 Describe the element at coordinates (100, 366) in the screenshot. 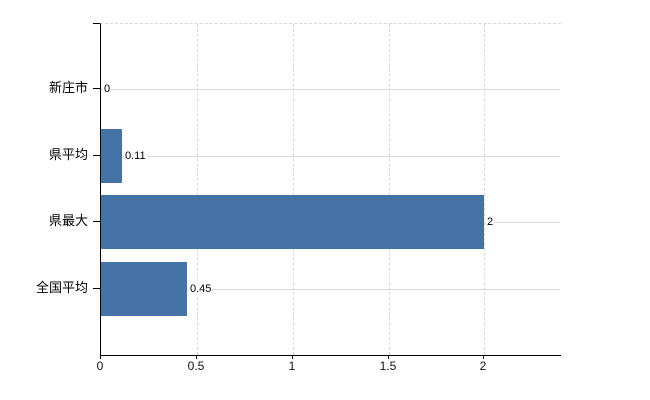

I see `x-axis-tick-label: 0` at that location.